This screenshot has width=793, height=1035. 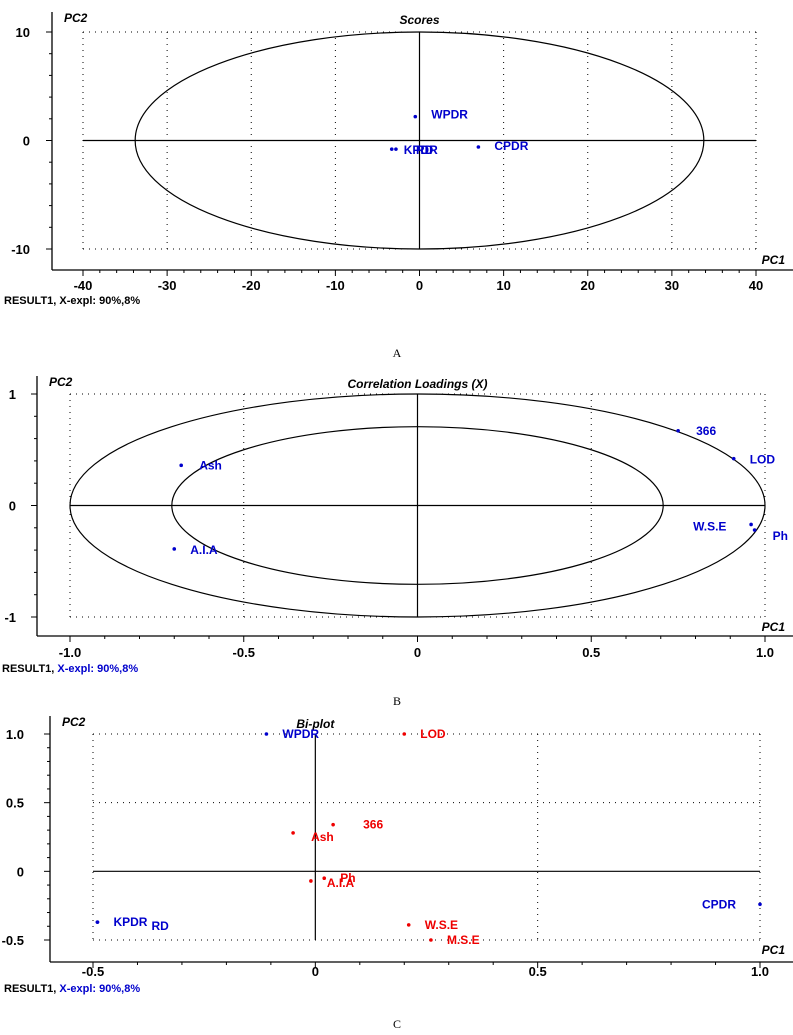 What do you see at coordinates (12, 394) in the screenshot?
I see `y-tick-label: 1` at bounding box center [12, 394].